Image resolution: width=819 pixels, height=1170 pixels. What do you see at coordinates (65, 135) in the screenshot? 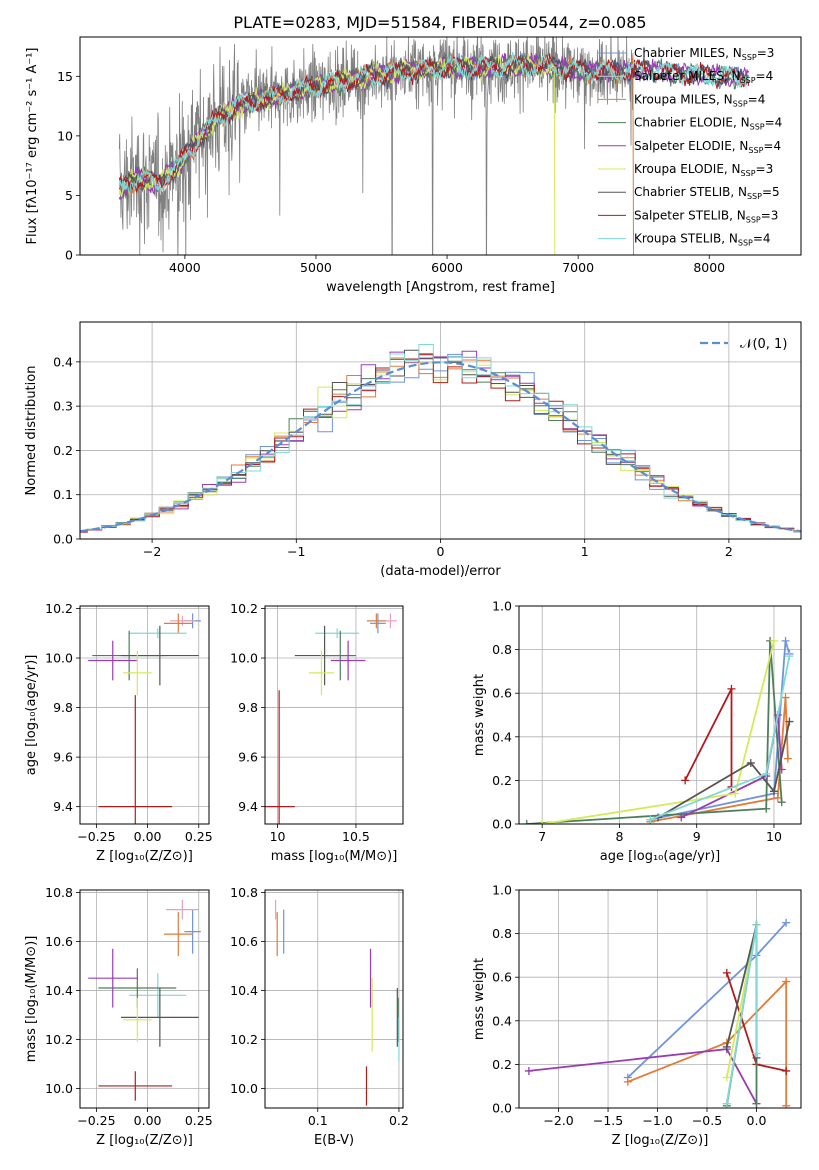
I see `y-tick-label: 10` at bounding box center [65, 135].